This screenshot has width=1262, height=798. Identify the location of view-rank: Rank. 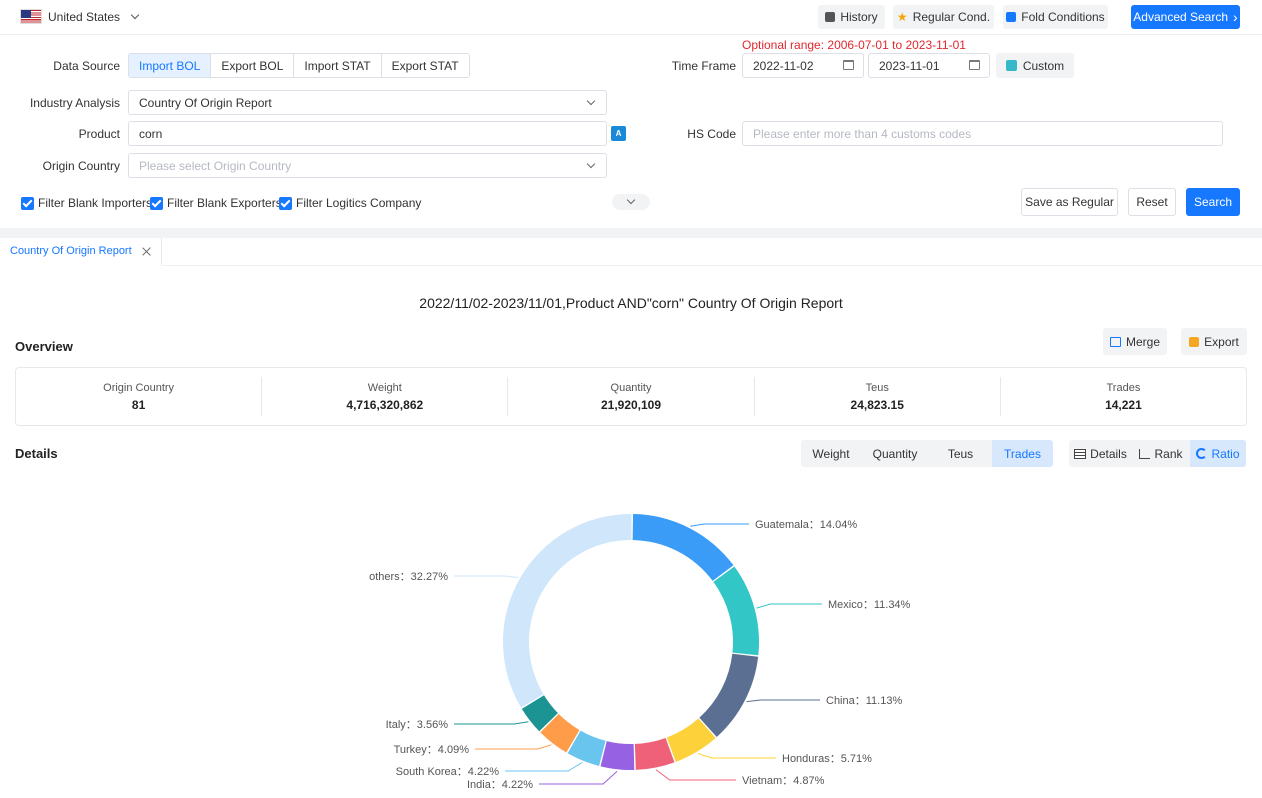
(1161, 453).